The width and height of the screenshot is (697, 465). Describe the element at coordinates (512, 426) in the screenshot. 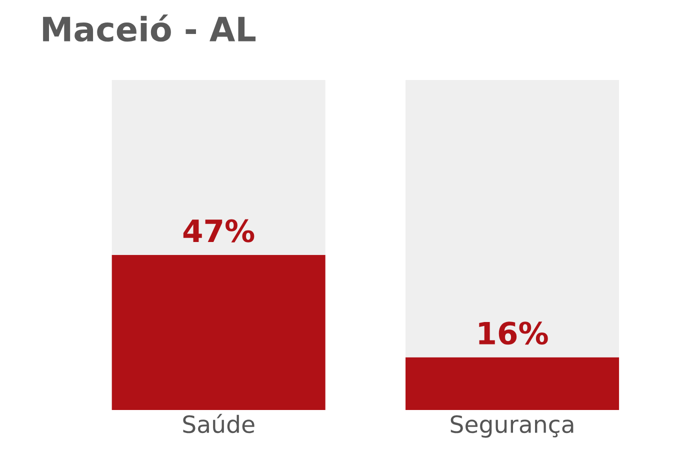

I see `x-tick-label: Segurança` at that location.